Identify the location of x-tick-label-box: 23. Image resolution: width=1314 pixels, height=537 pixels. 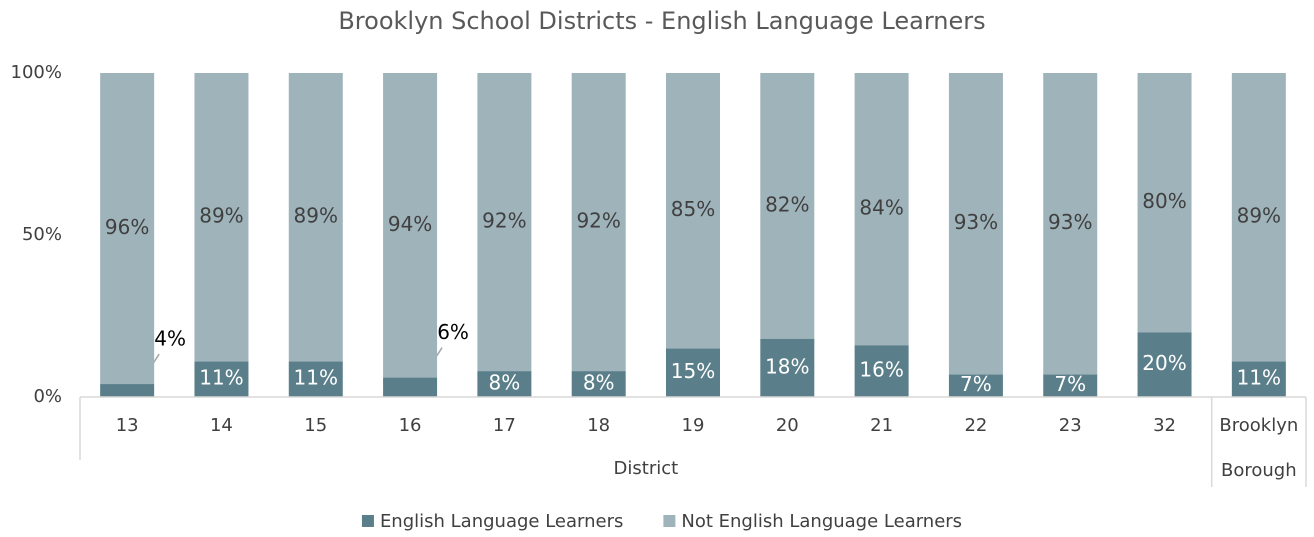
(1070, 425).